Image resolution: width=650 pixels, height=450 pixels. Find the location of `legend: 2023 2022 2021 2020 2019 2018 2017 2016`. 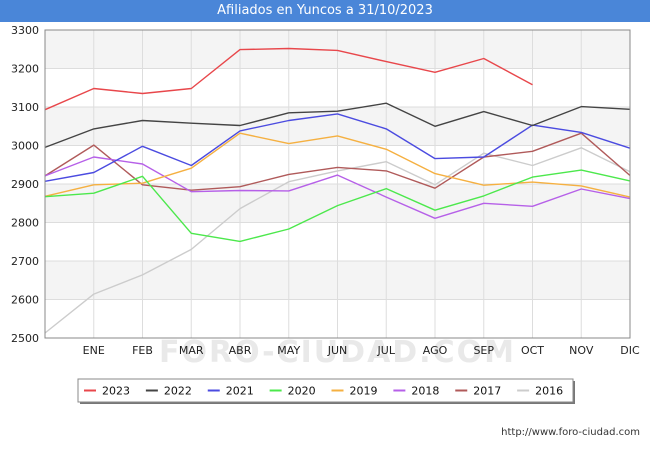

legend: 2023 2022 2021 2020 2019 2018 2017 2016 is located at coordinates (326, 391).